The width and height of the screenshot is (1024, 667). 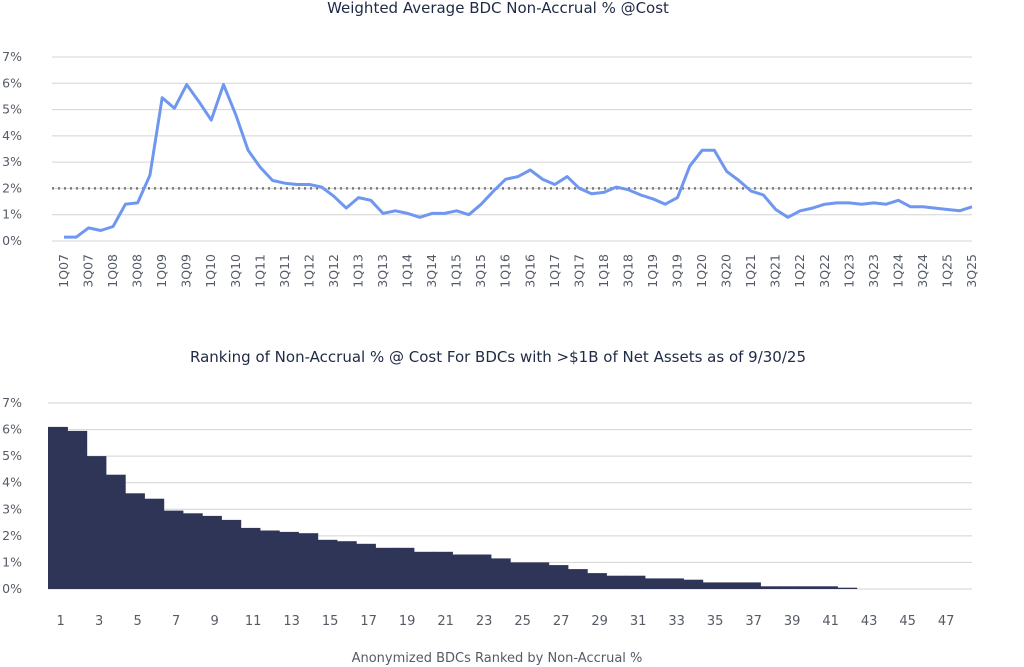 I want to click on line-x-tick-label: 3Q08, so click(x=137, y=271).